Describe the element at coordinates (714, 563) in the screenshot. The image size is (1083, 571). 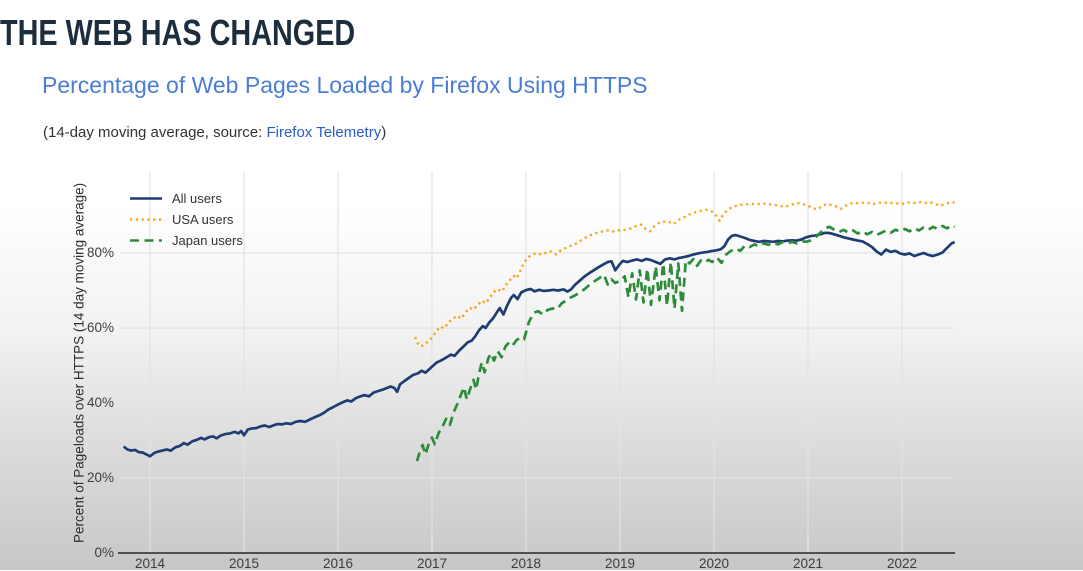
I see `x-tick-label: 2020` at that location.